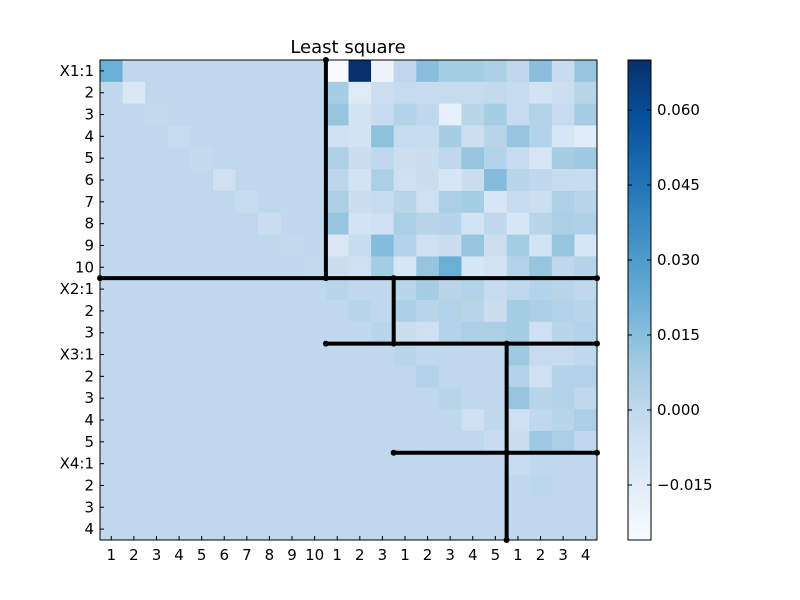  What do you see at coordinates (89, 485) in the screenshot?
I see `row-tick-label: 2` at bounding box center [89, 485].